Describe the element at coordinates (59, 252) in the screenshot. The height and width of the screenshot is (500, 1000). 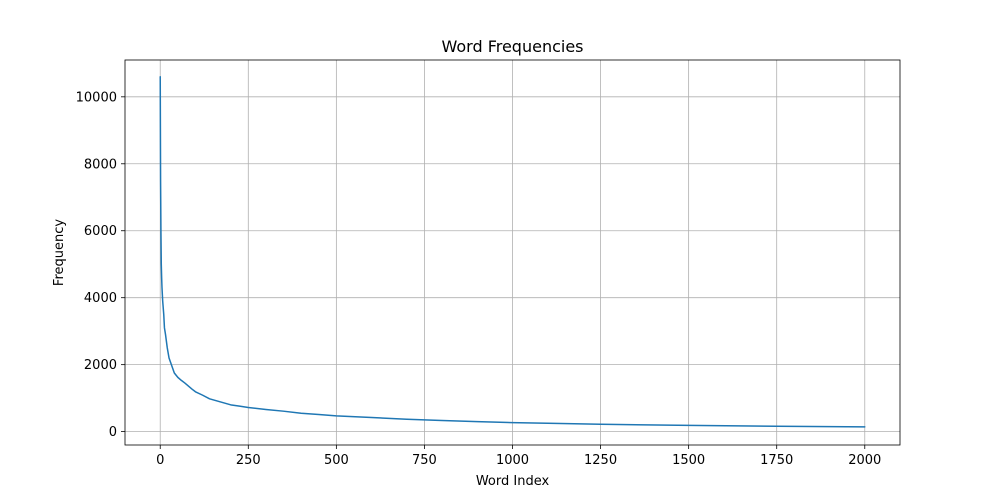
I see `y-axis-label: Frequency` at that location.